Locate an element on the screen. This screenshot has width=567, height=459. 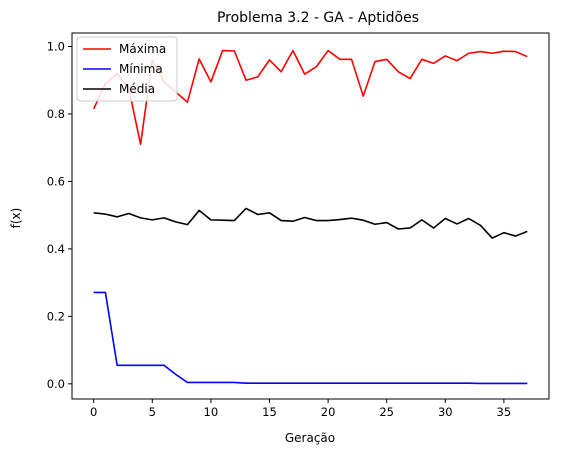
x-tick-label: 25 is located at coordinates (386, 412).